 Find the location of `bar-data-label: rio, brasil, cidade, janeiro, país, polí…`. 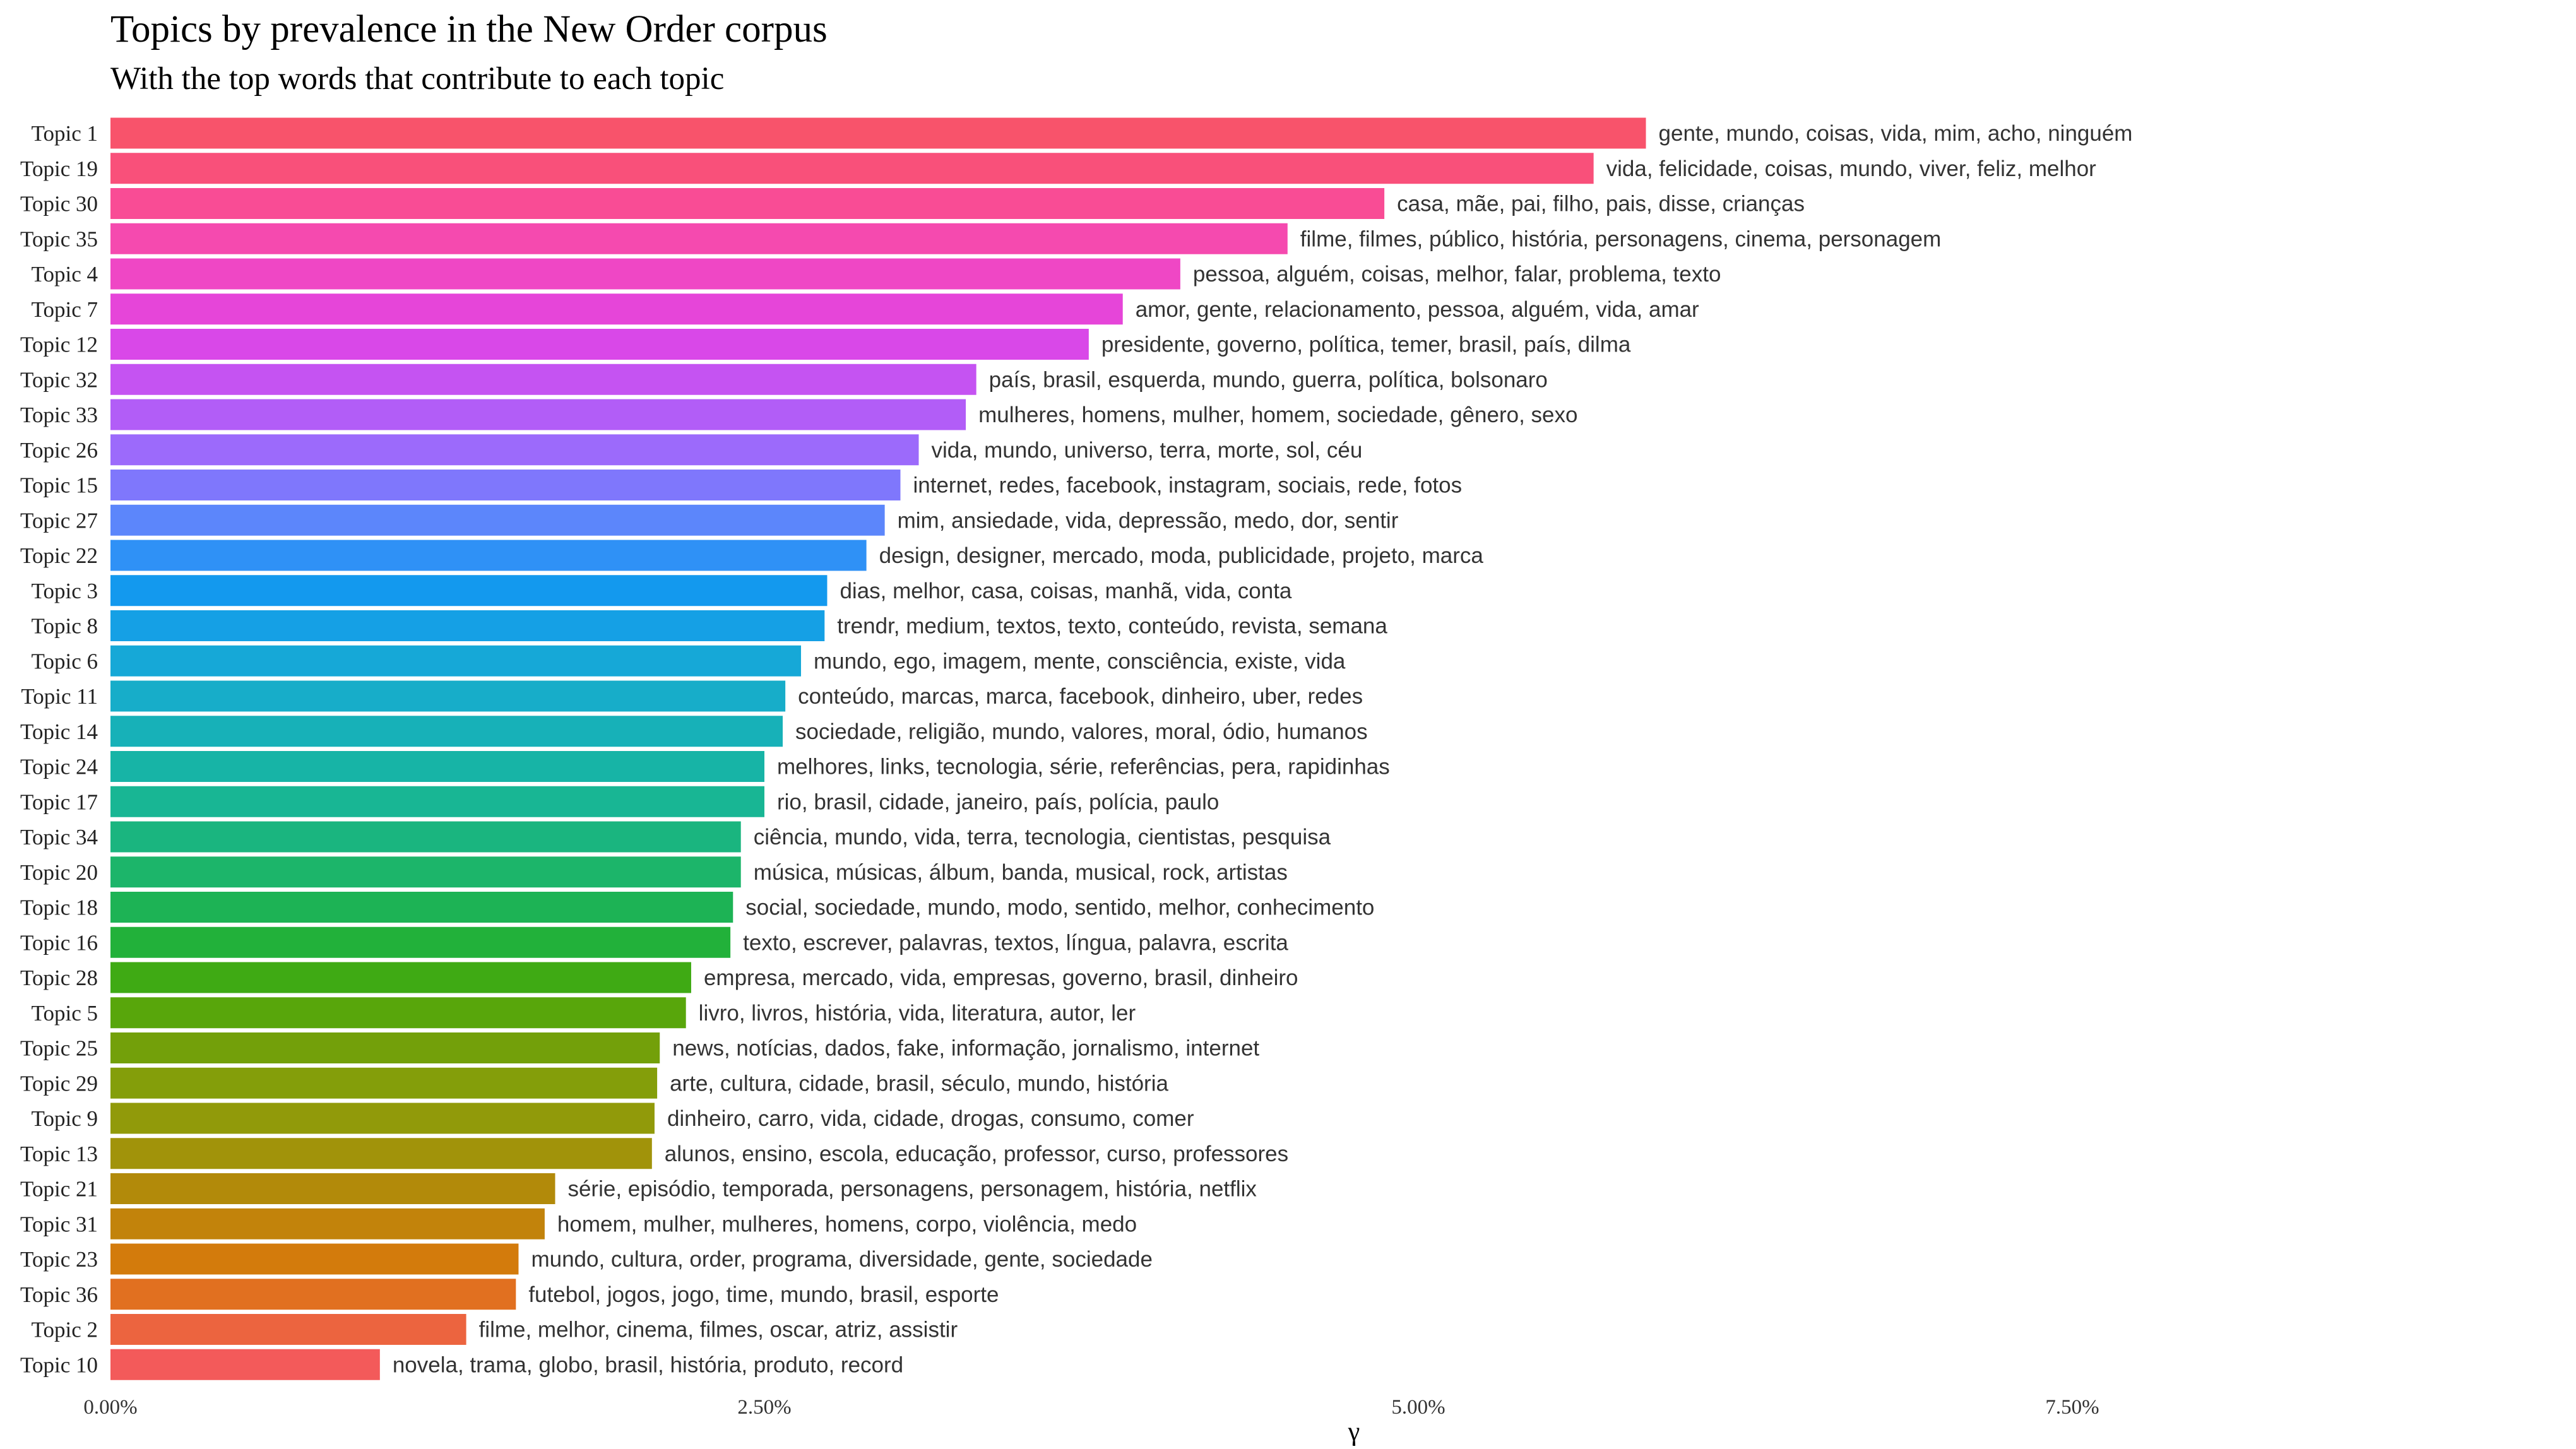

bar-data-label: rio, brasil, cidade, janeiro, país, polí… is located at coordinates (998, 802).